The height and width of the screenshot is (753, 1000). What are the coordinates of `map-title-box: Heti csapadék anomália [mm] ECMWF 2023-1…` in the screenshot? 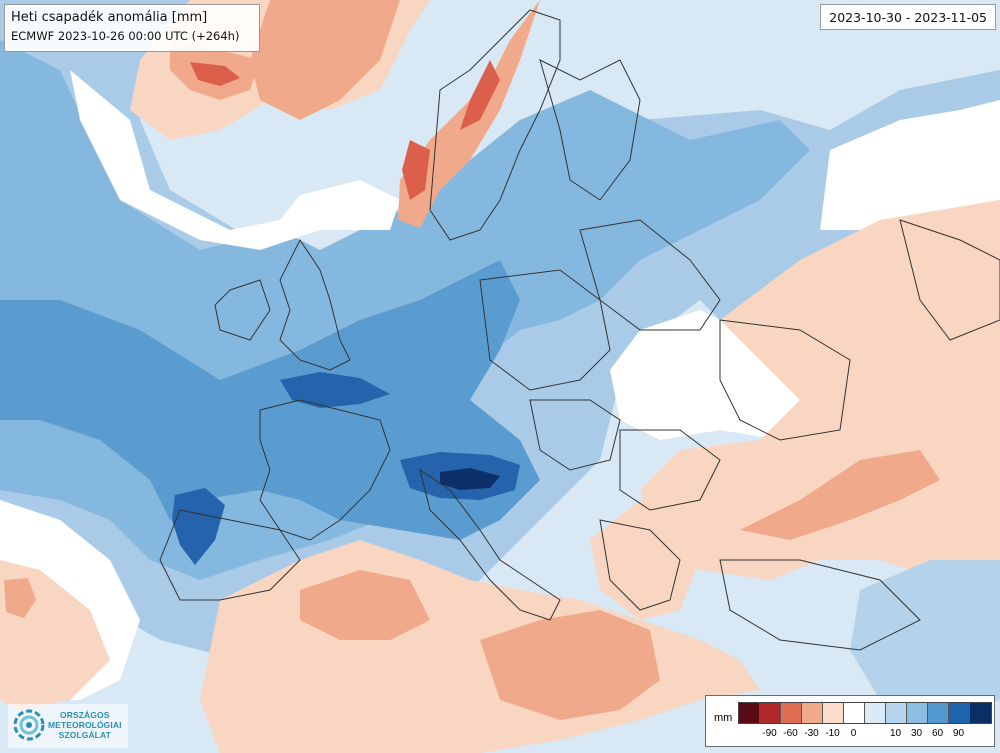 It's located at (132, 28).